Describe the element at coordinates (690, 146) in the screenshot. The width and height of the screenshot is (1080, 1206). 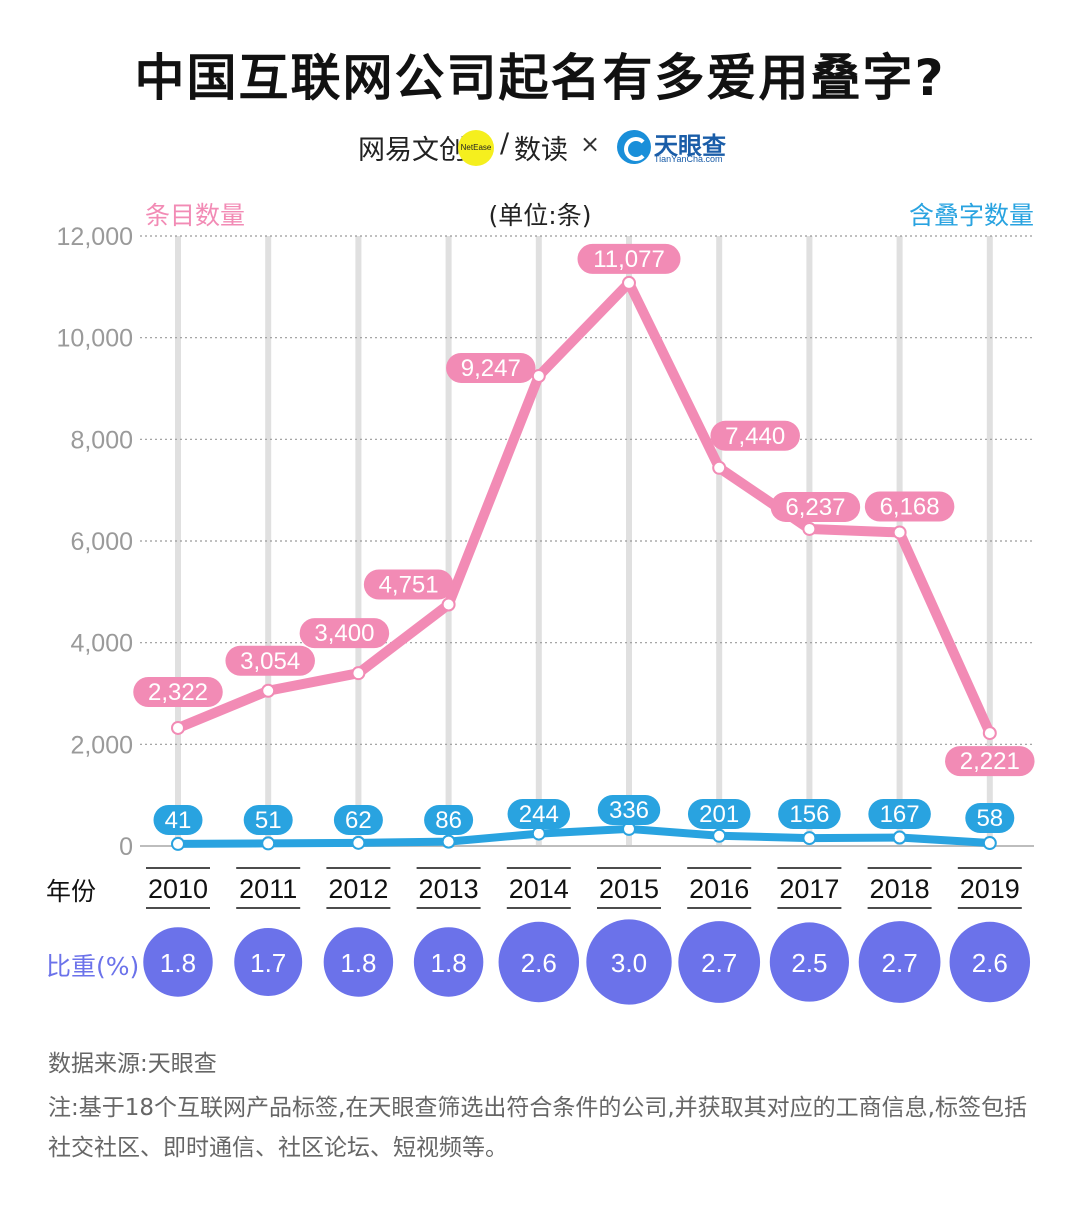
I see `tianyancha-logo-text: 天眼查` at that location.